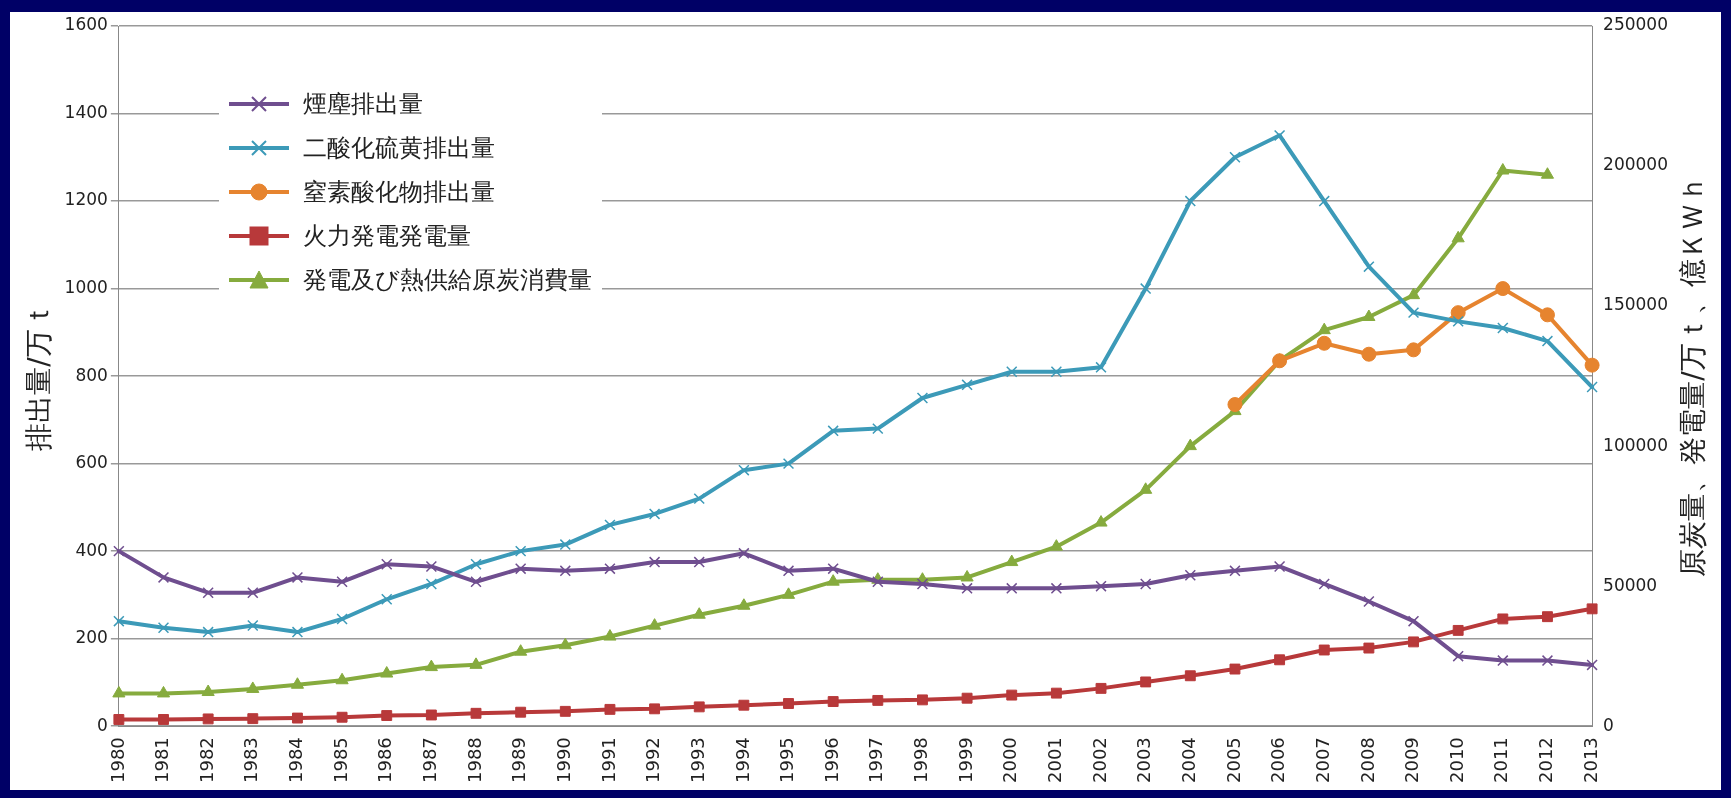 Image resolution: width=1731 pixels, height=798 pixels. I want to click on x-tick-label: 1991, so click(608, 760).